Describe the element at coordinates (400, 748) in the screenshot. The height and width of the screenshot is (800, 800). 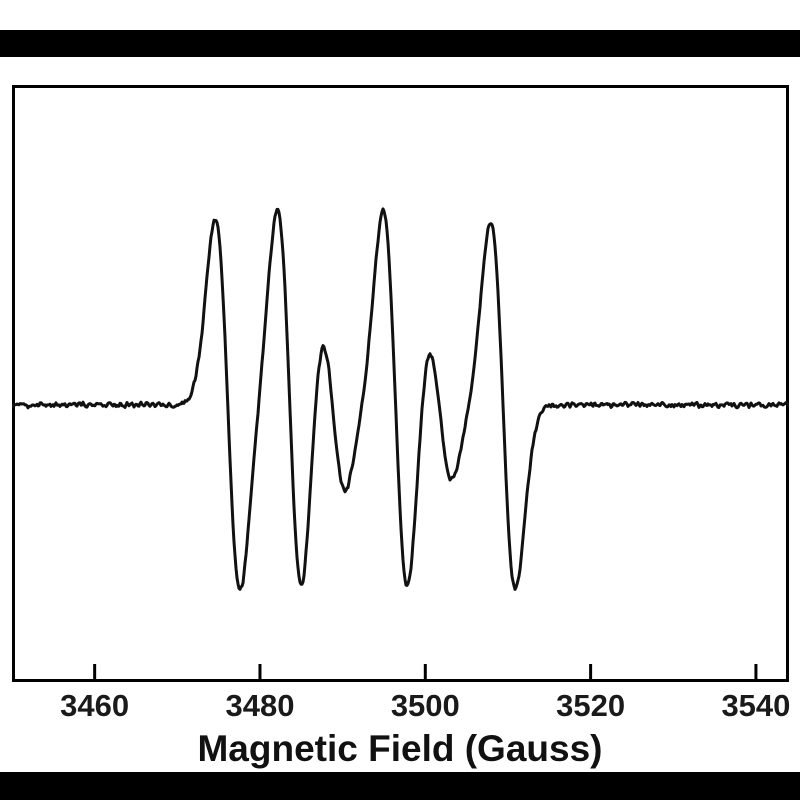
I see `x-axis-title: Magnetic Field (Gauss)` at that location.